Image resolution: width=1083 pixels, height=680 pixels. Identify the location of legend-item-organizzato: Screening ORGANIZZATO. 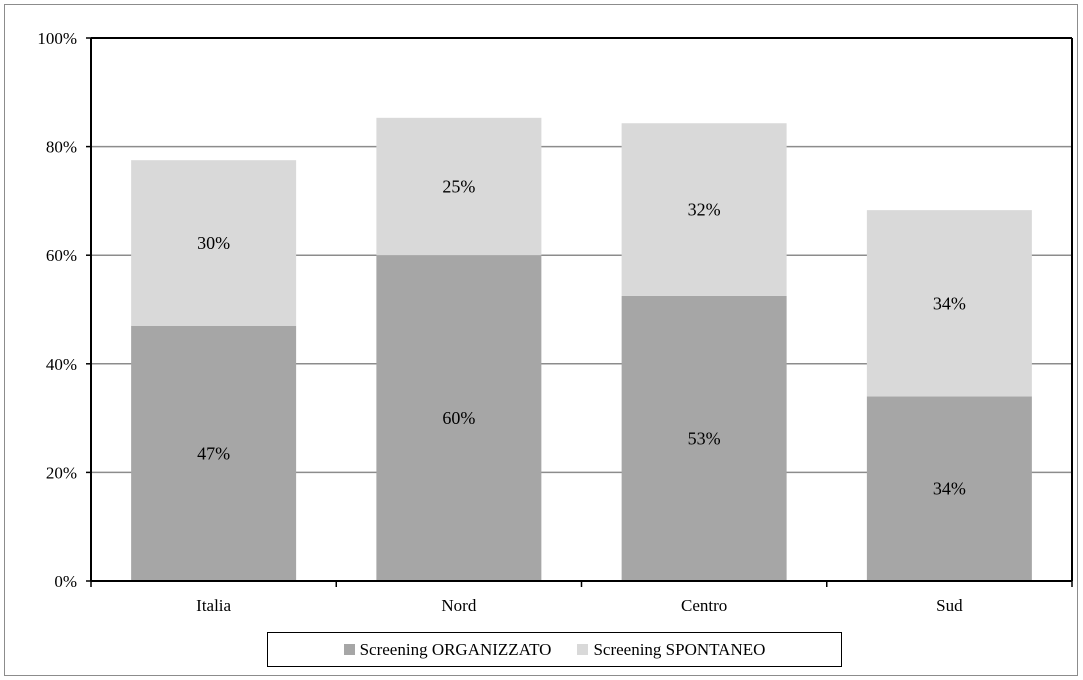
(447, 649).